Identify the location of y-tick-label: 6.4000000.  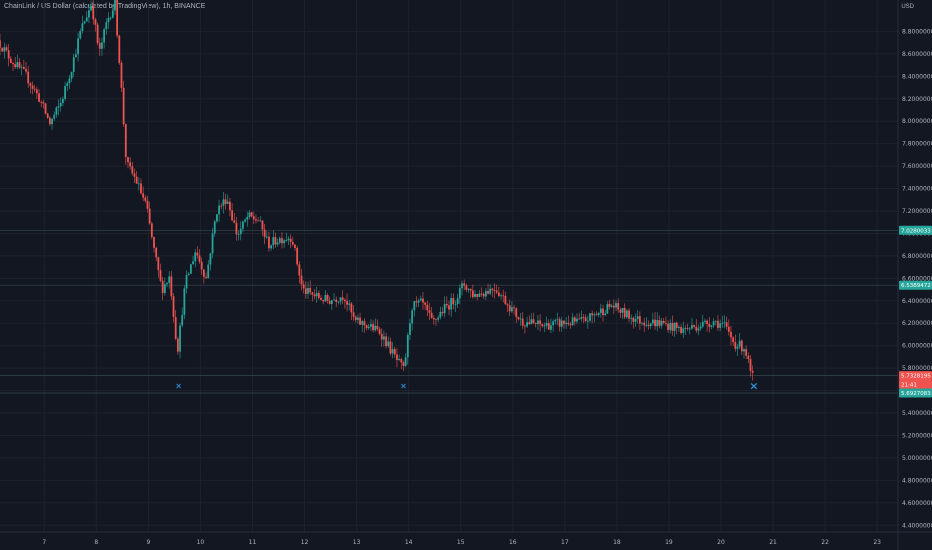
(917, 301).